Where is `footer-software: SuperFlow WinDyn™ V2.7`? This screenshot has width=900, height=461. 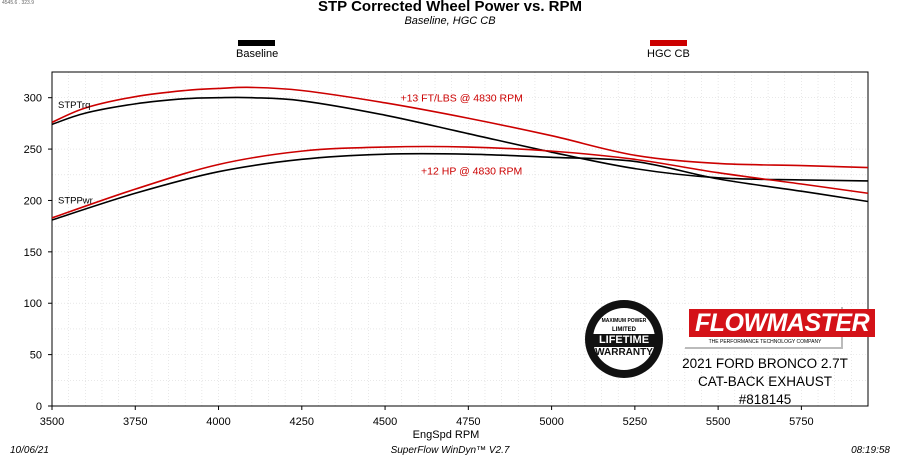
footer-software: SuperFlow WinDyn™ V2.7 is located at coordinates (450, 450).